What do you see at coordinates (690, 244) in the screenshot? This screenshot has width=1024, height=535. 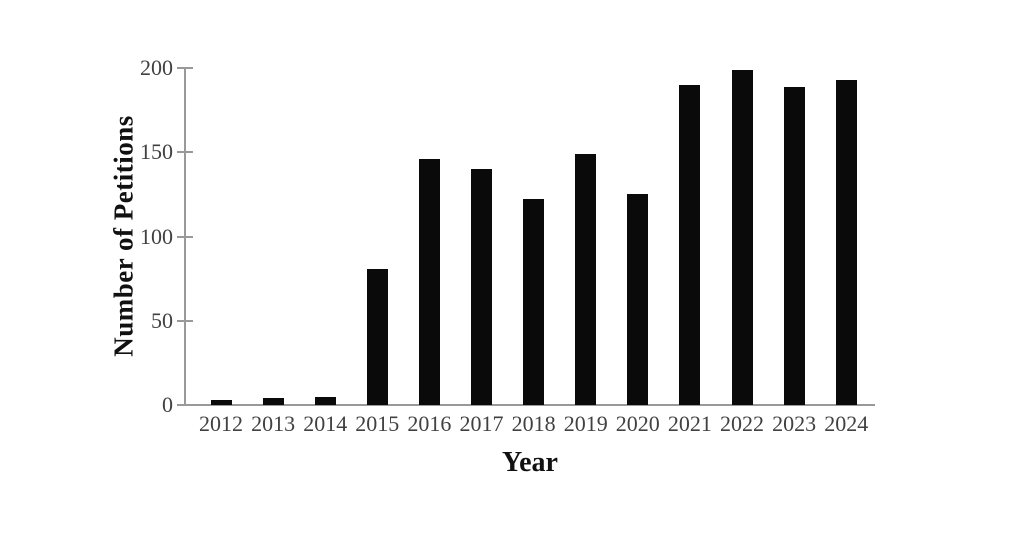 I see `bar-2021` at bounding box center [690, 244].